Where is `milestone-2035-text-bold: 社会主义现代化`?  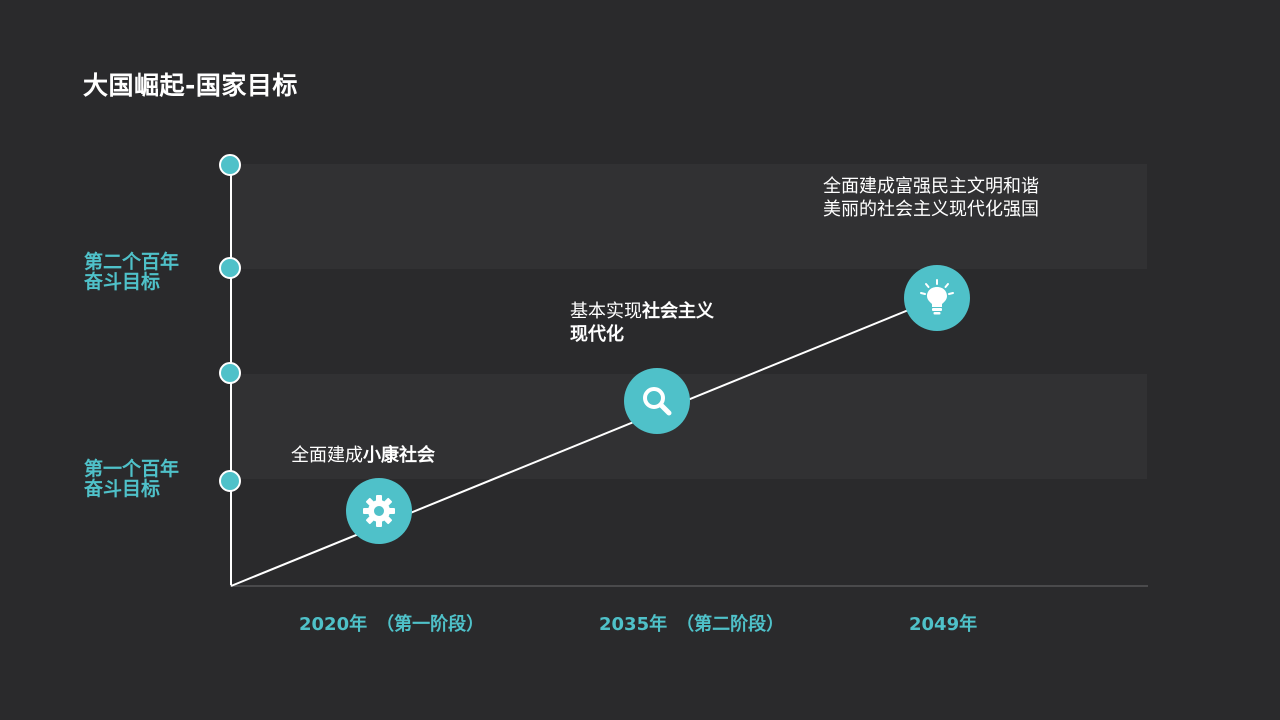 milestone-2035-text-bold: 社会主义现代化 is located at coordinates (642, 323).